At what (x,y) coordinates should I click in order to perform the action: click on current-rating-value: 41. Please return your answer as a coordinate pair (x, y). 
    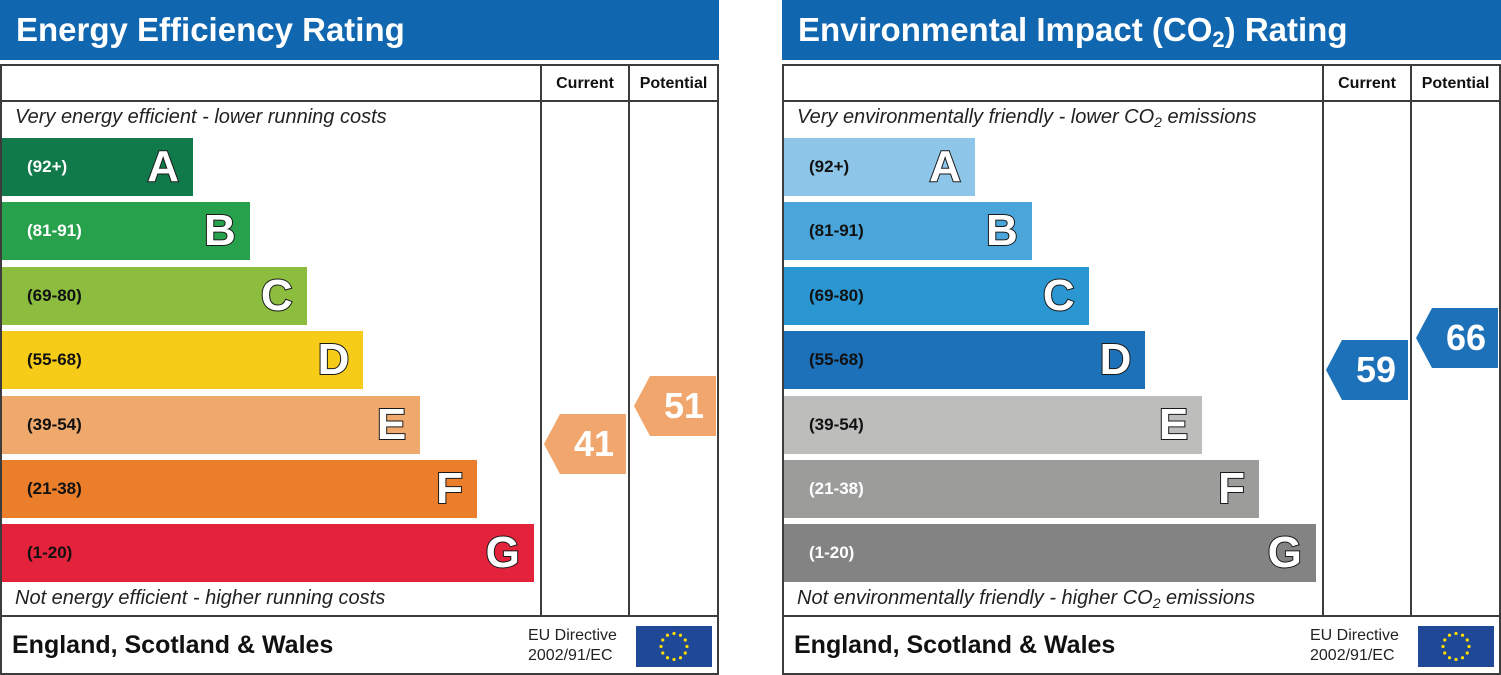
    Looking at the image, I should click on (594, 443).